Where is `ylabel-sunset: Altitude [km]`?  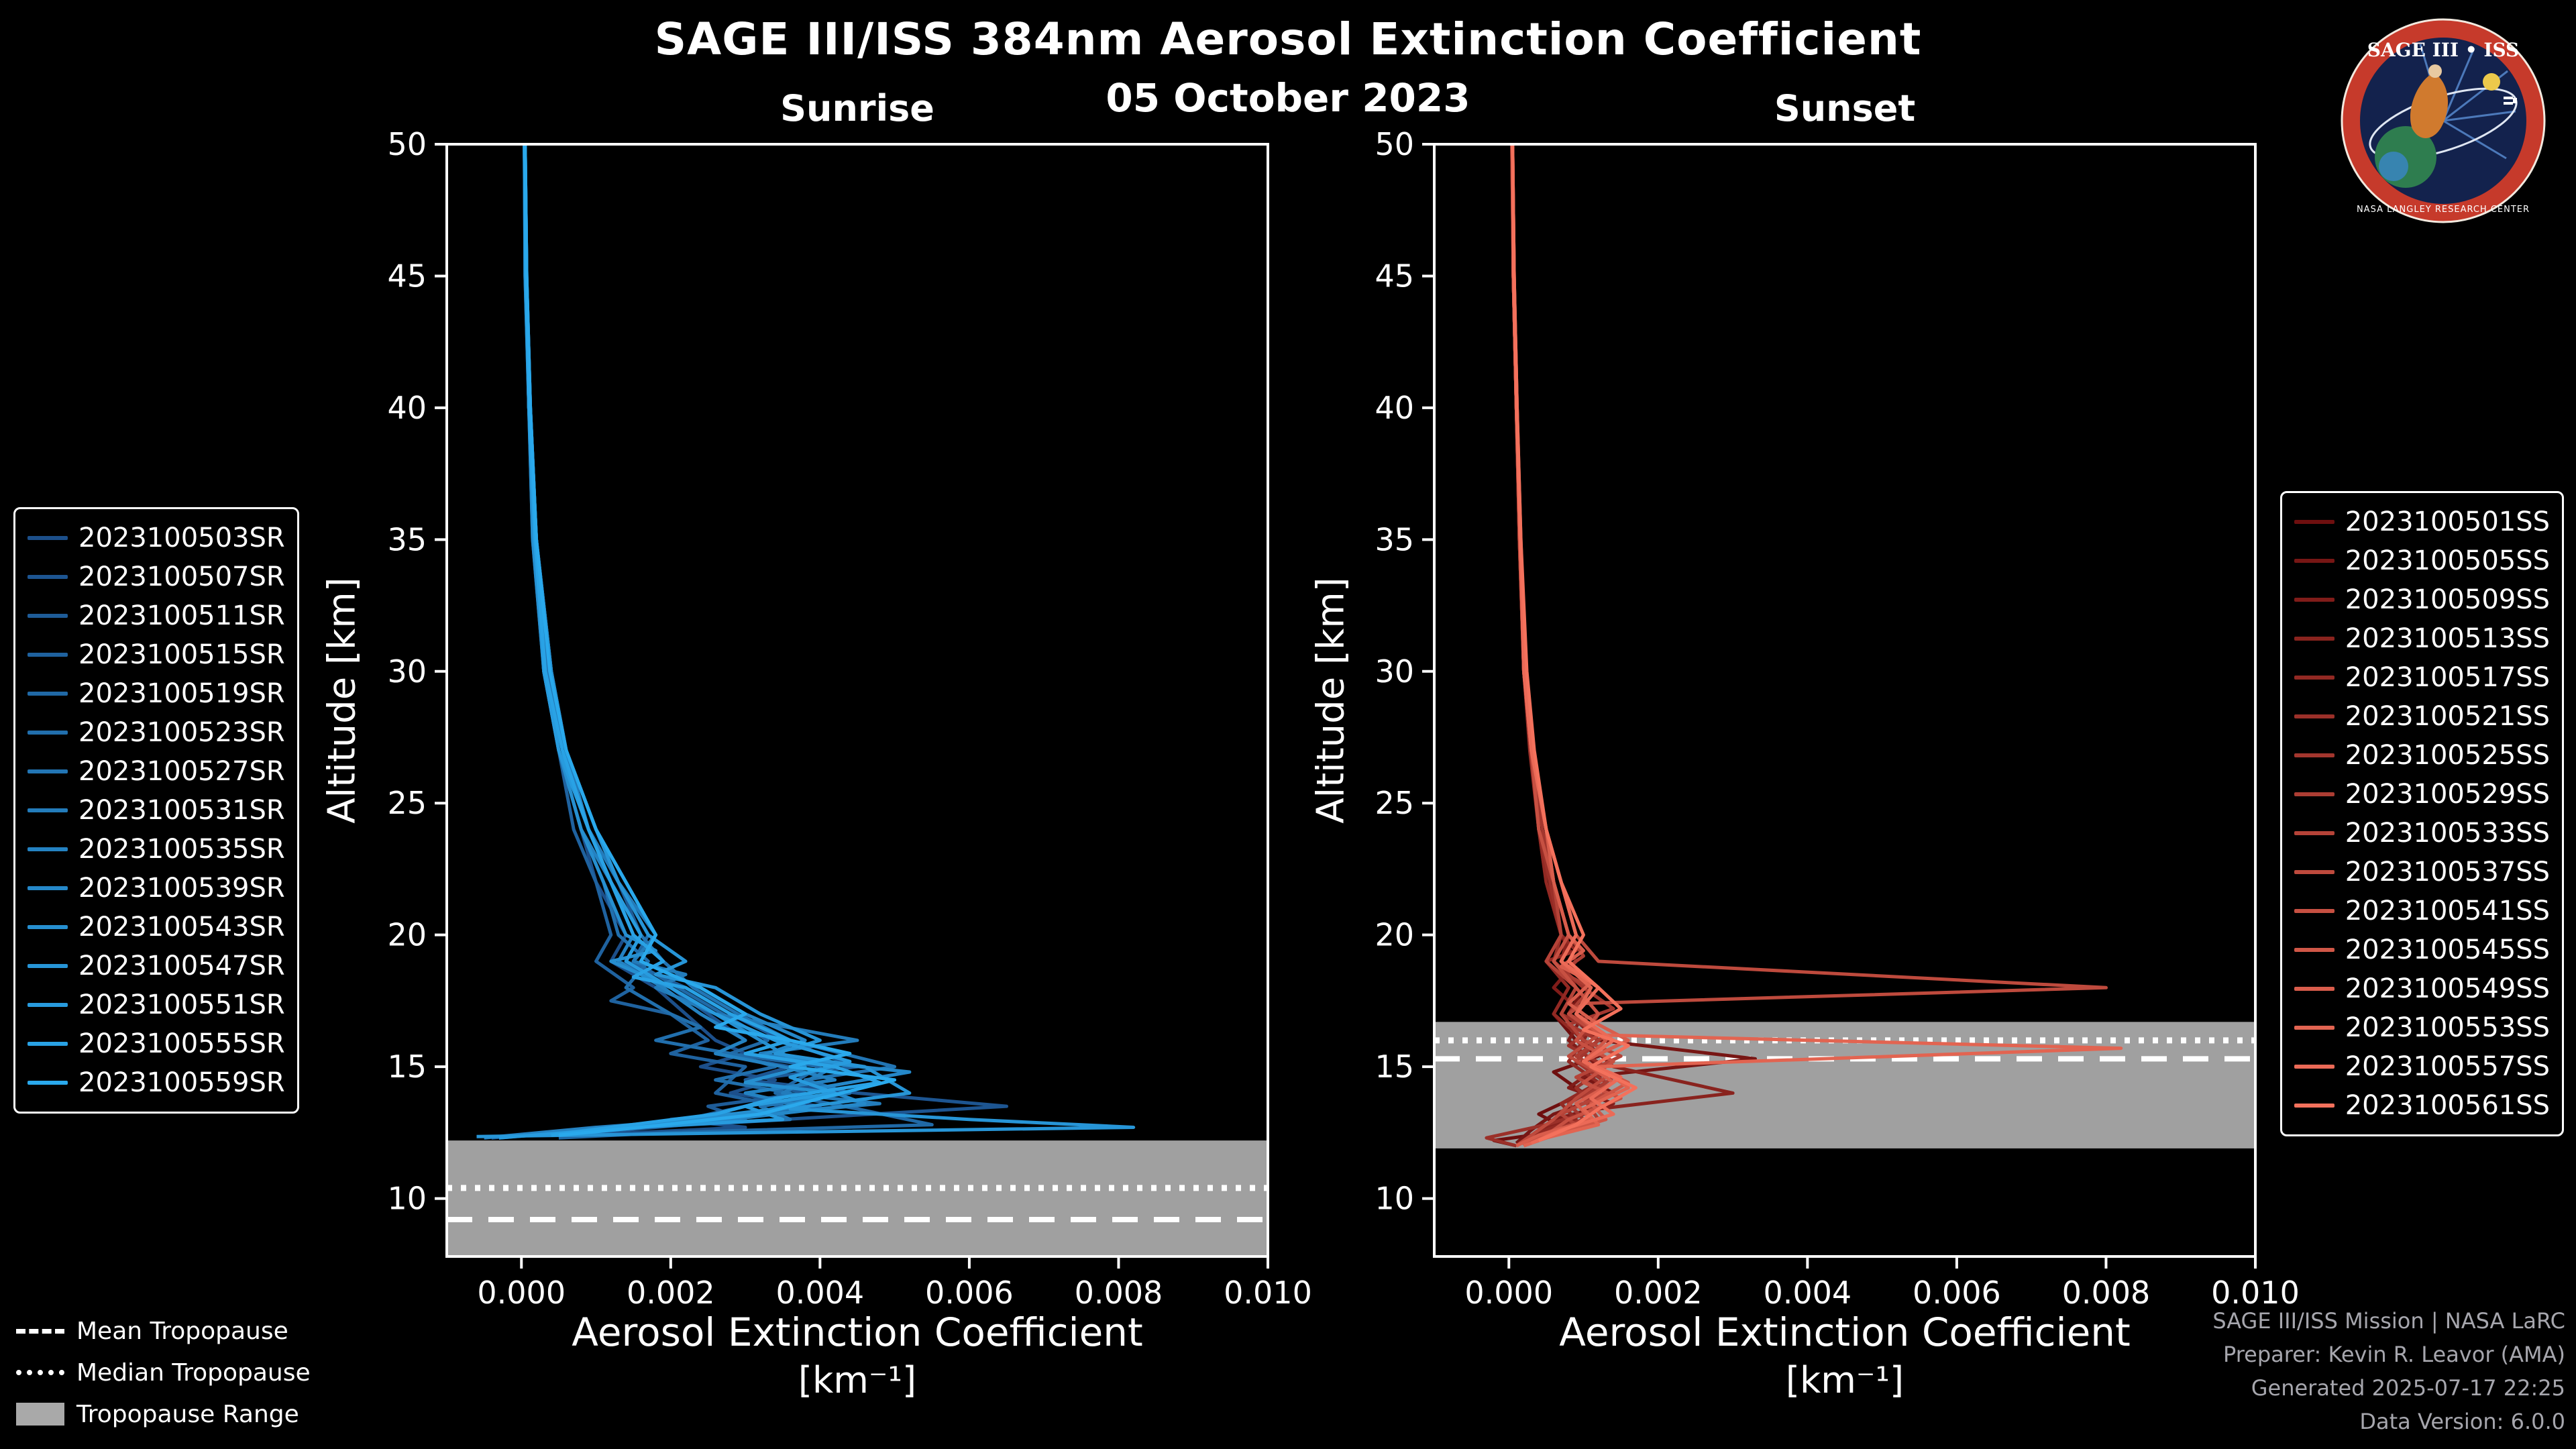 ylabel-sunset: Altitude [km] is located at coordinates (1331, 700).